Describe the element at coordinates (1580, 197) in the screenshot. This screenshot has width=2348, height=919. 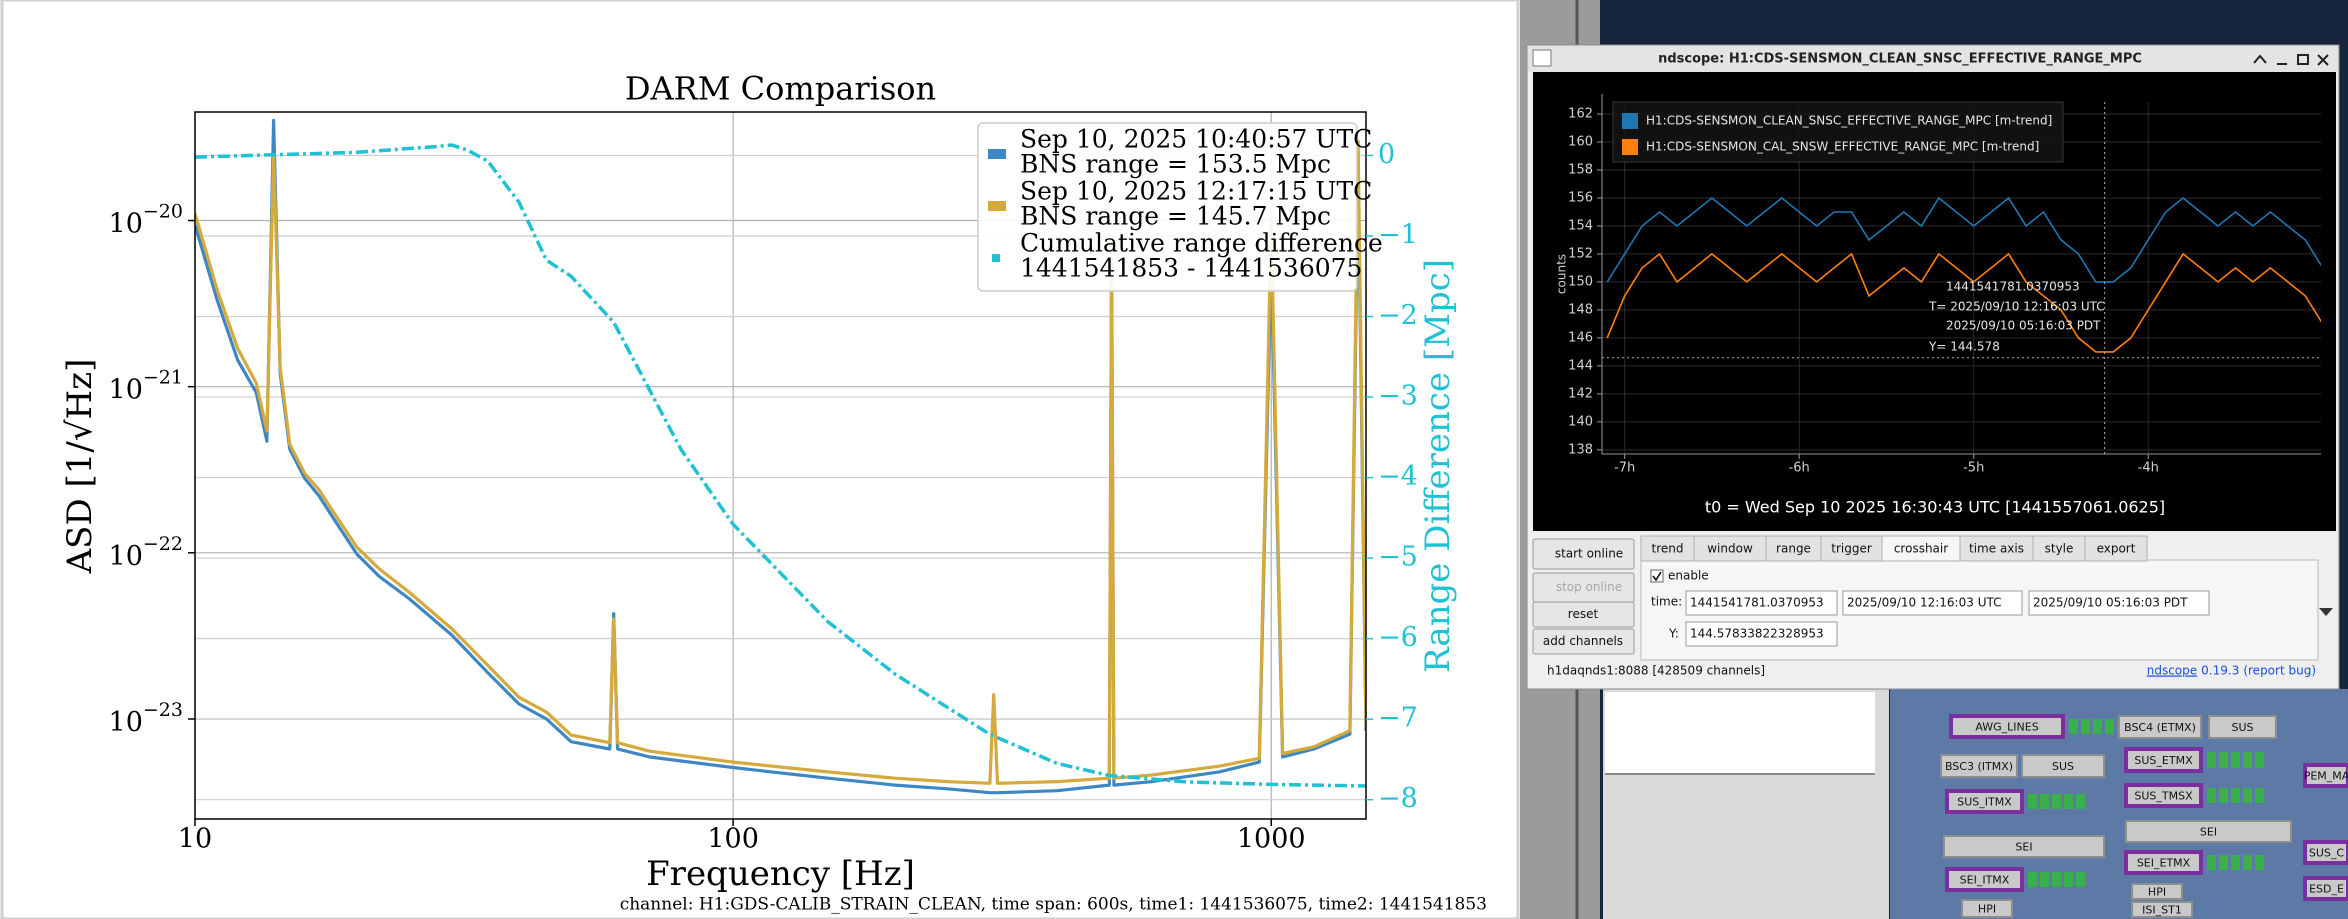
I see `y-tick-label: 156` at that location.